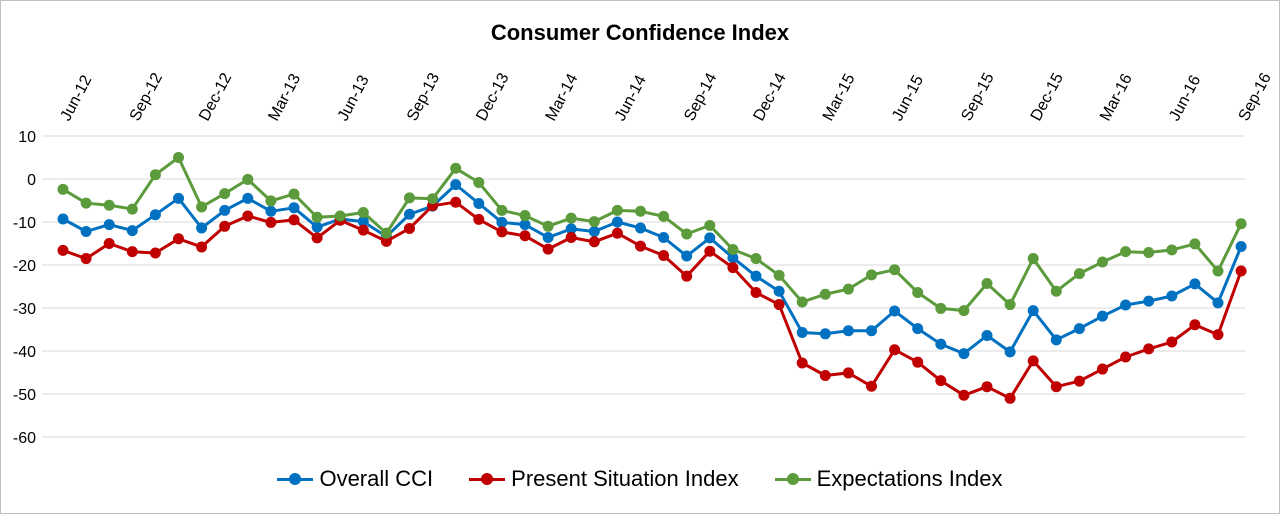 This screenshot has width=1280, height=514. I want to click on y-tick-label: -20, so click(24, 266).